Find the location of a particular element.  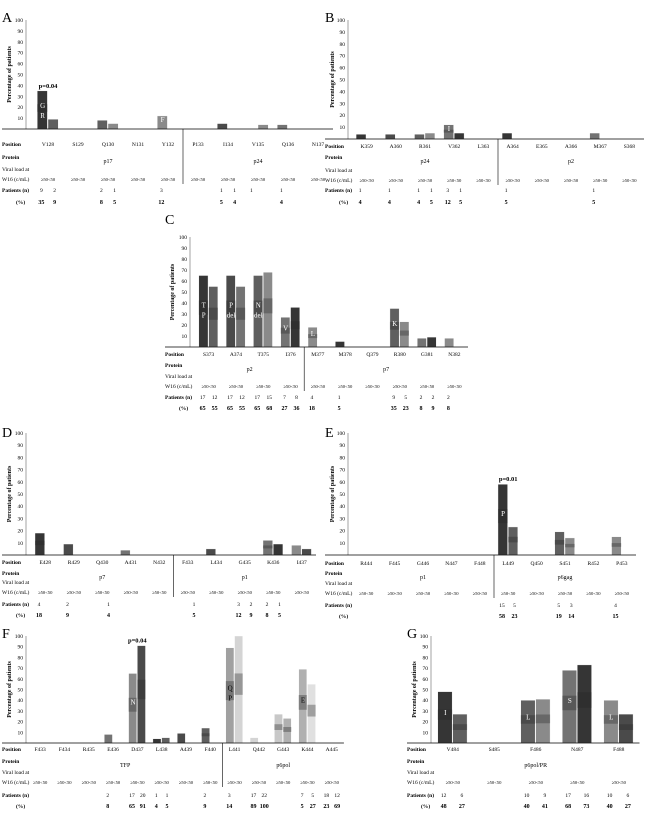

position-label: L438 is located at coordinates (162, 750).